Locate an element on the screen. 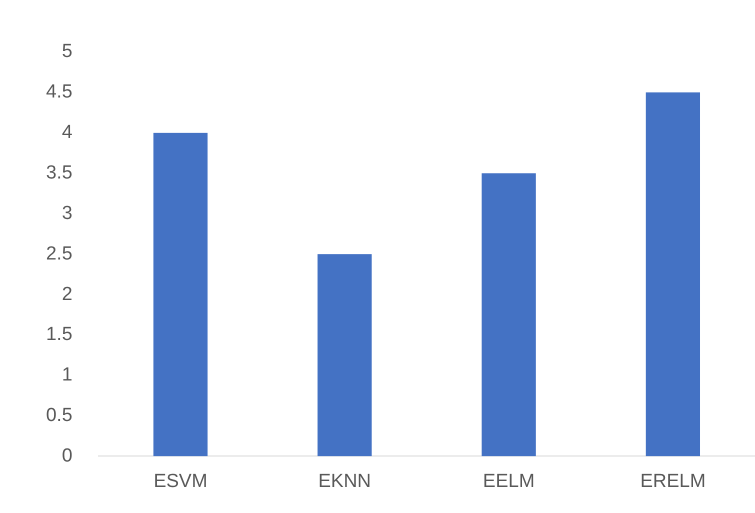 The image size is (755, 513). y-tick-label: 4 is located at coordinates (67, 133).